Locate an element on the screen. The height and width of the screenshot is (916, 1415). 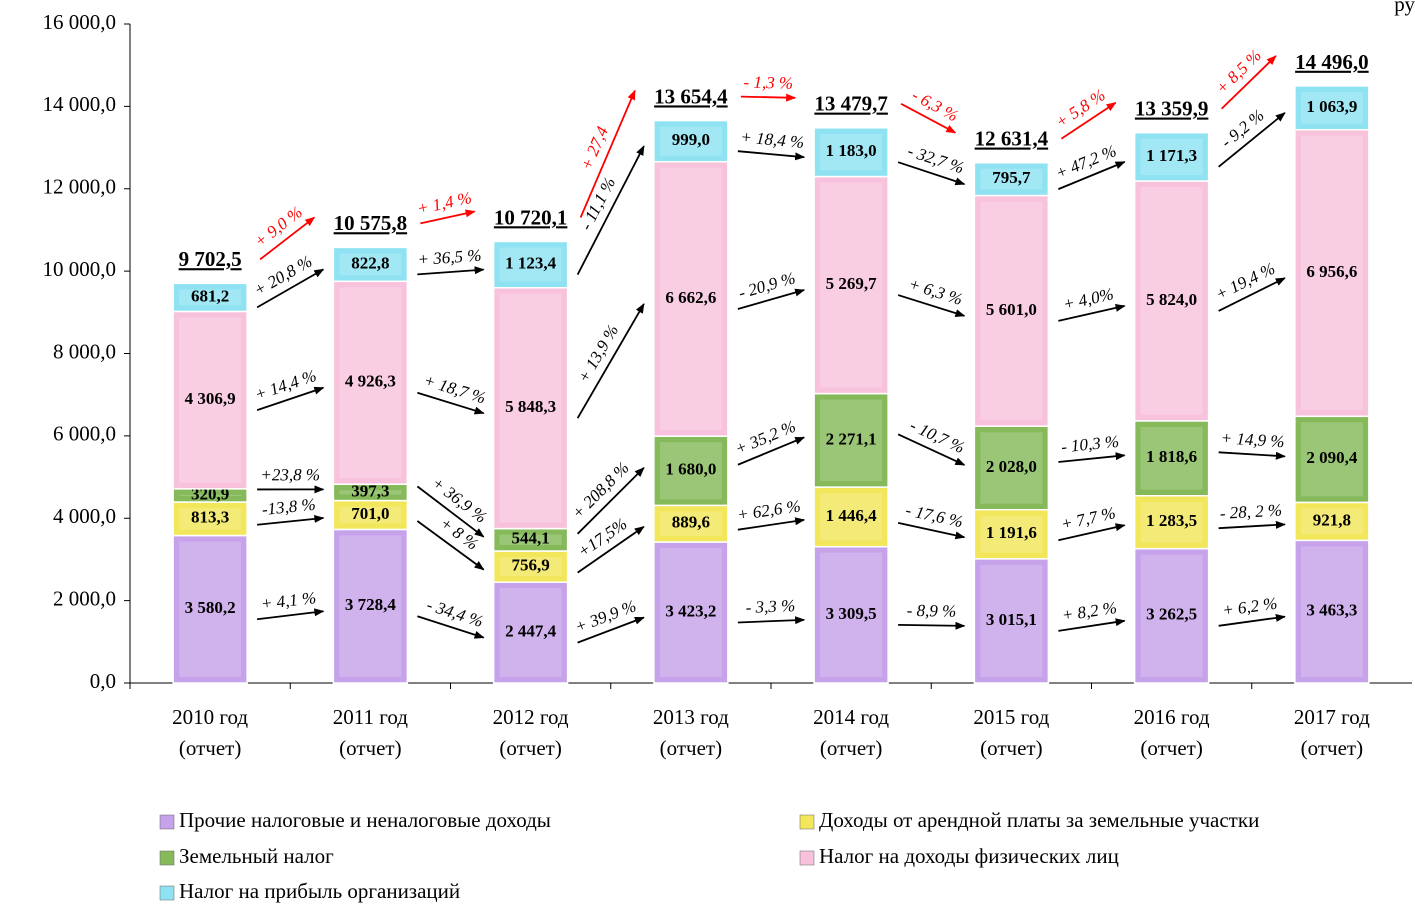
value-label: 5 601,0 is located at coordinates (1011, 309).